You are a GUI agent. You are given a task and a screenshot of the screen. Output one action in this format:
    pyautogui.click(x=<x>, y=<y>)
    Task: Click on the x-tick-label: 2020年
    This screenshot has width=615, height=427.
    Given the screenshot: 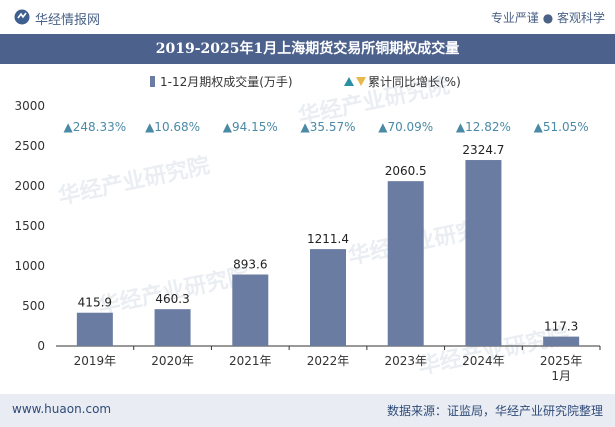 What is the action you would take?
    pyautogui.click(x=172, y=361)
    